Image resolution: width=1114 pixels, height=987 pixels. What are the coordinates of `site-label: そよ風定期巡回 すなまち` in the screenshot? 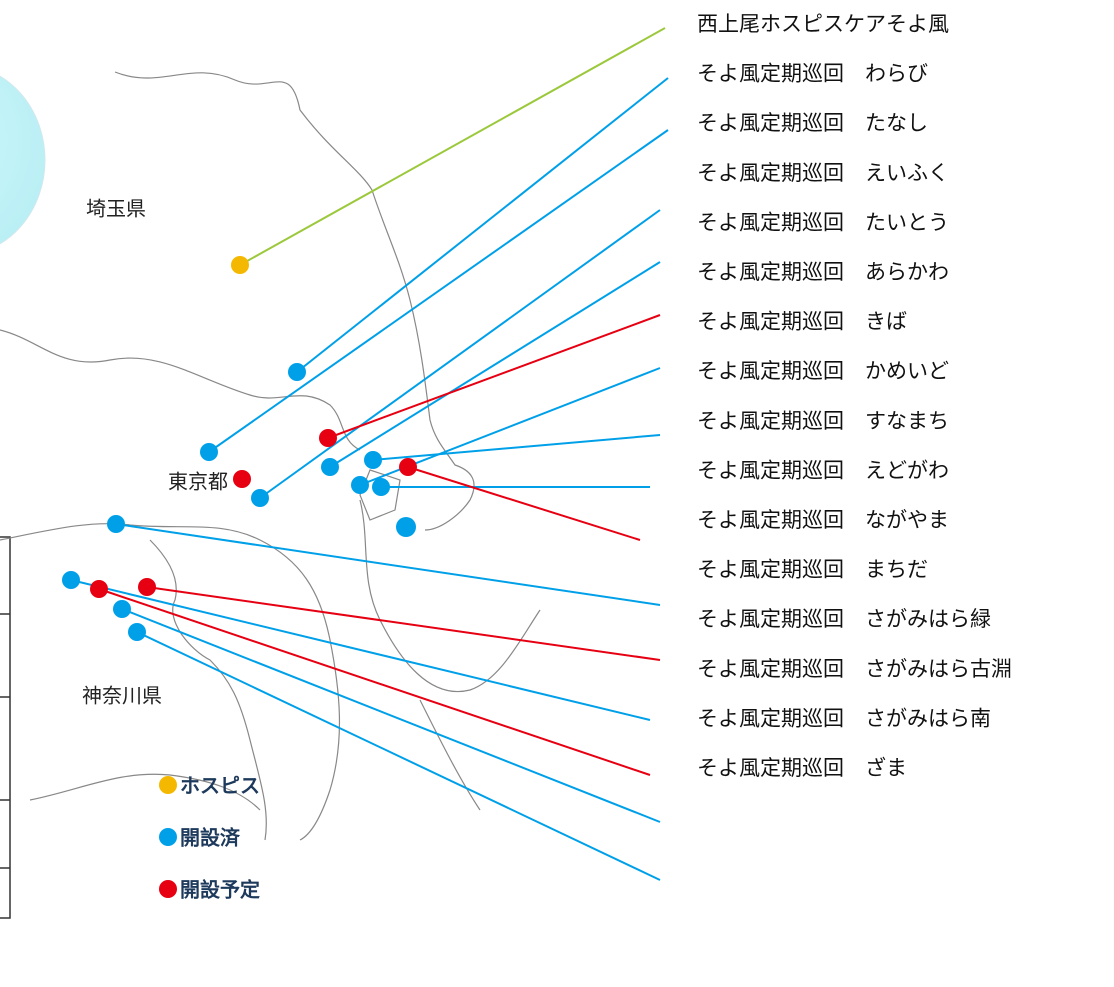 It's located at (823, 421).